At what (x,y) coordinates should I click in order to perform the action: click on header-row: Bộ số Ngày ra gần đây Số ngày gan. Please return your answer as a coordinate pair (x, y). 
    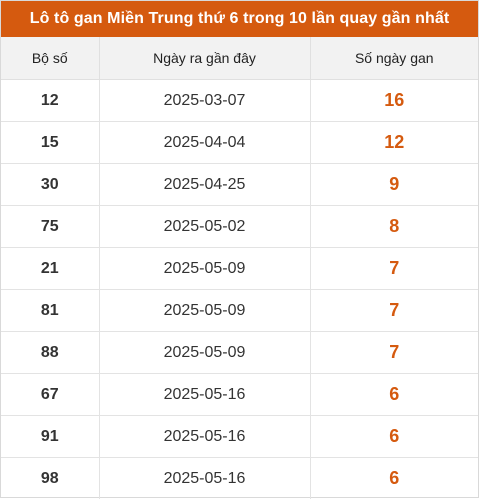
    Looking at the image, I should click on (239, 58).